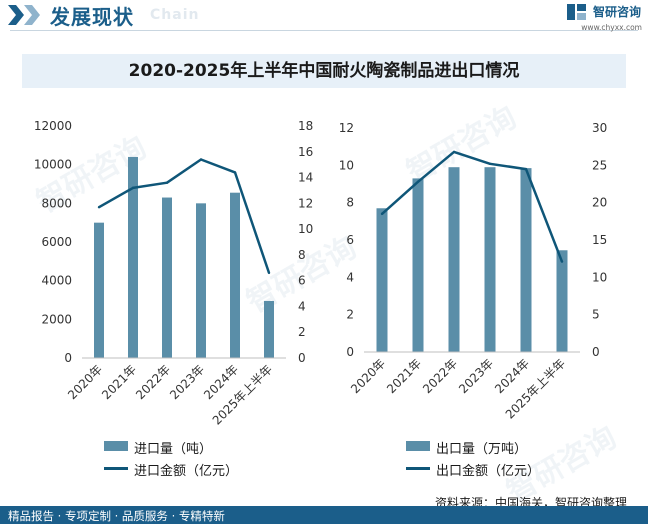  What do you see at coordinates (324, 30) in the screenshot?
I see `header-divider` at bounding box center [324, 30].